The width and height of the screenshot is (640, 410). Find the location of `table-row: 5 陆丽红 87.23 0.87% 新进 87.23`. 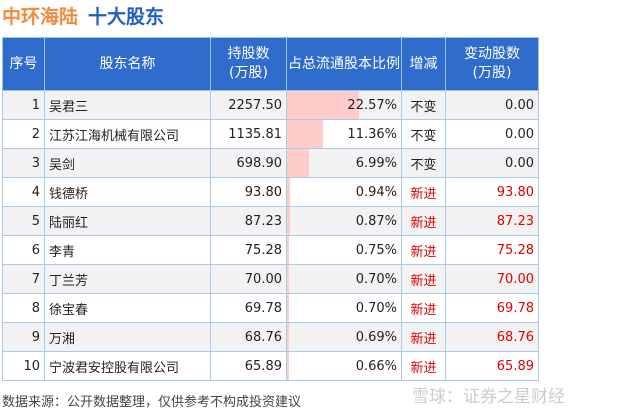

table-row: 5 陆丽红 87.23 0.87% 新进 87.23 is located at coordinates (270, 221).